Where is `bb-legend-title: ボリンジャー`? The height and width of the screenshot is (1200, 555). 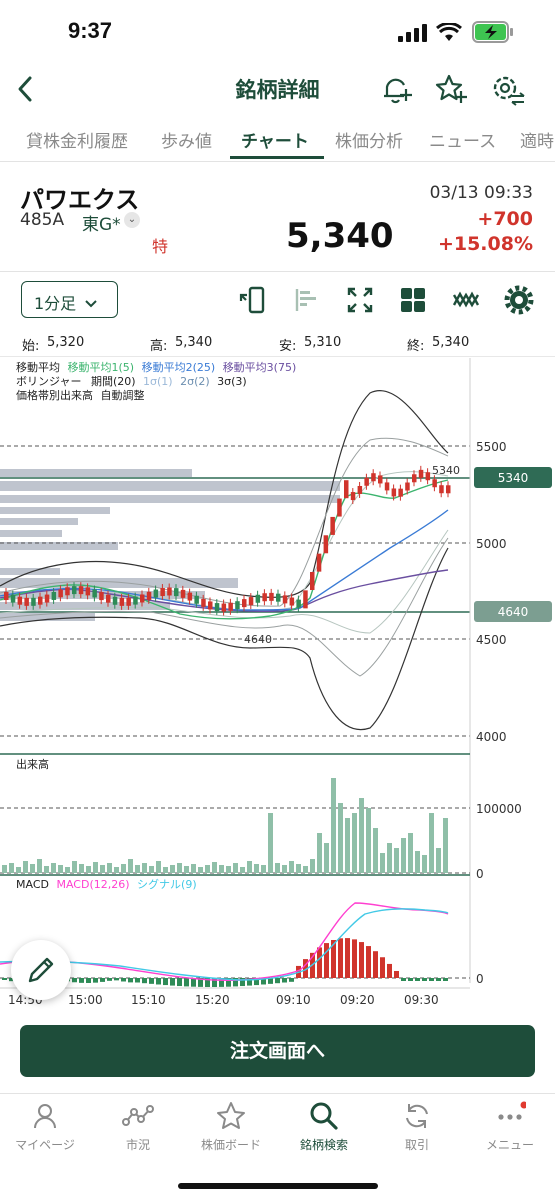
bb-legend-title: ボリンジャー is located at coordinates (49, 381).